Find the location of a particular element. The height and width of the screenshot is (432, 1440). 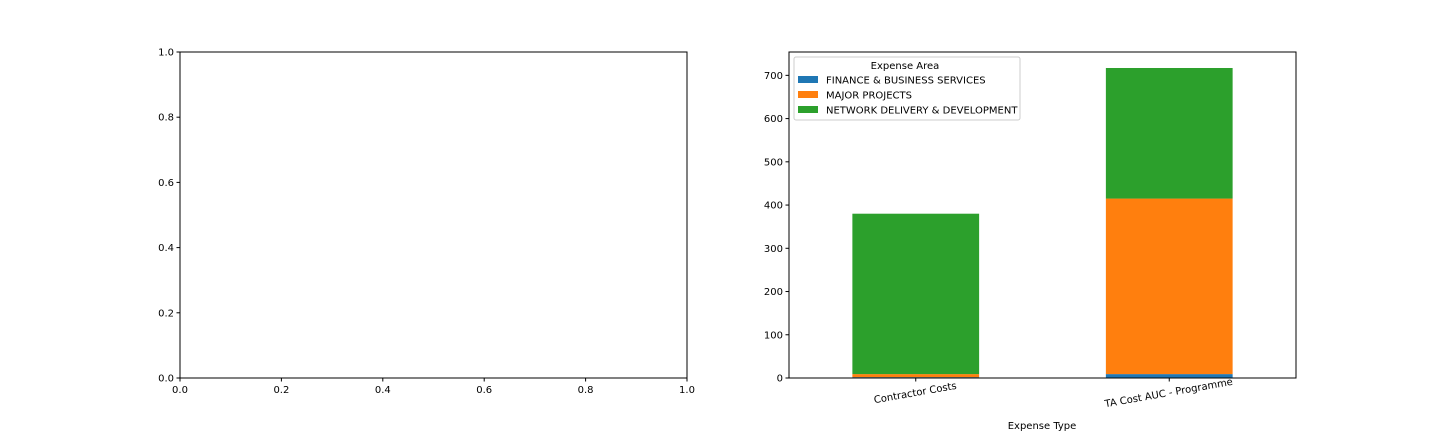

left-x-tick-label: 0.0 is located at coordinates (180, 390).